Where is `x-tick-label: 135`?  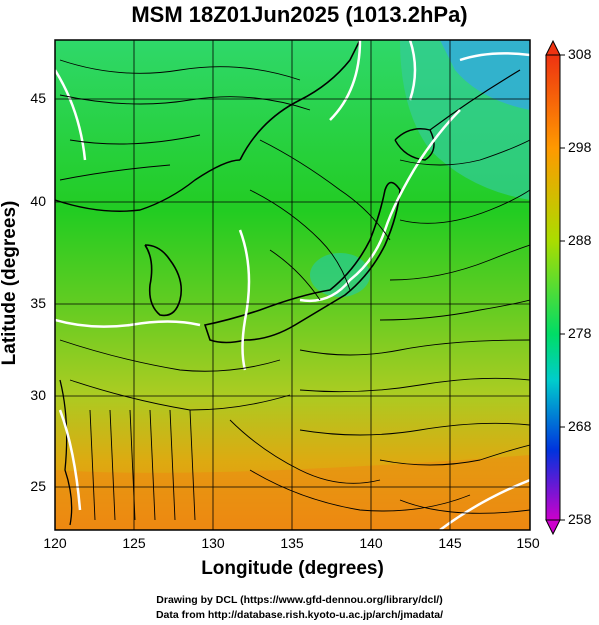 x-tick-label: 135 is located at coordinates (292, 543).